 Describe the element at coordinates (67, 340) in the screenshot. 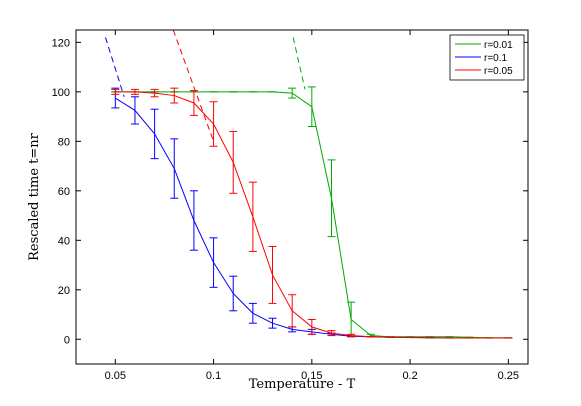

I see `y-tick-label: 0` at that location.